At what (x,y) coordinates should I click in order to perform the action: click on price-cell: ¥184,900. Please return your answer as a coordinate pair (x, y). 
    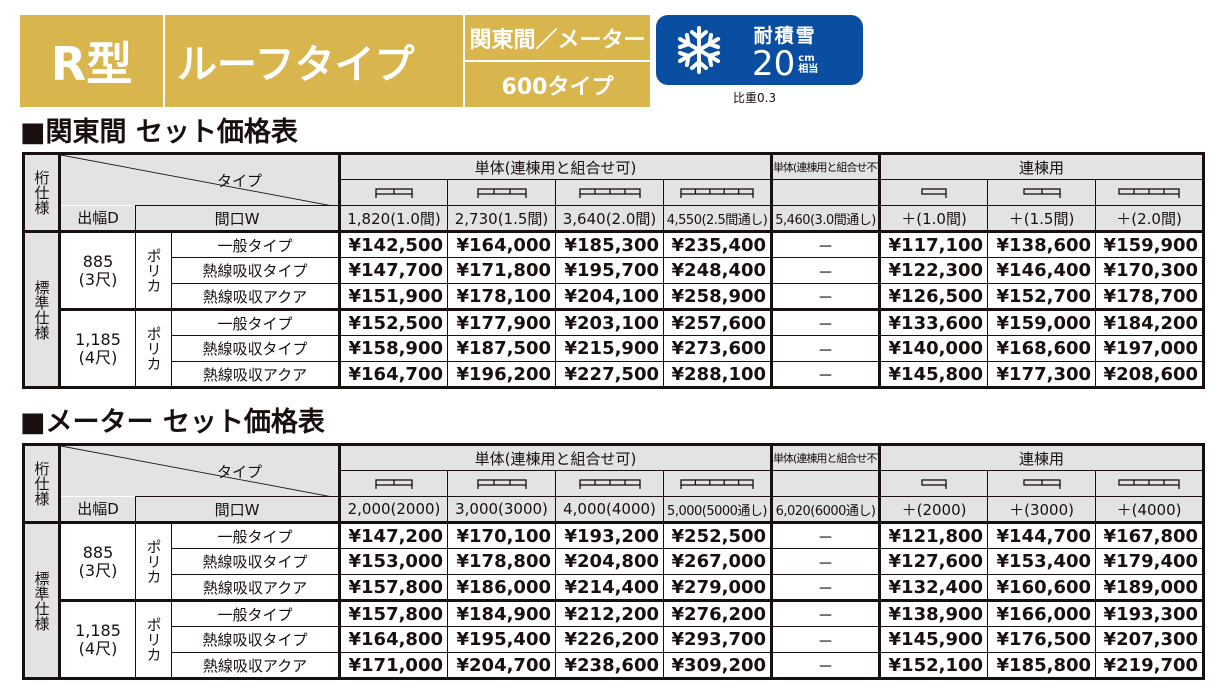
    Looking at the image, I should click on (502, 613).